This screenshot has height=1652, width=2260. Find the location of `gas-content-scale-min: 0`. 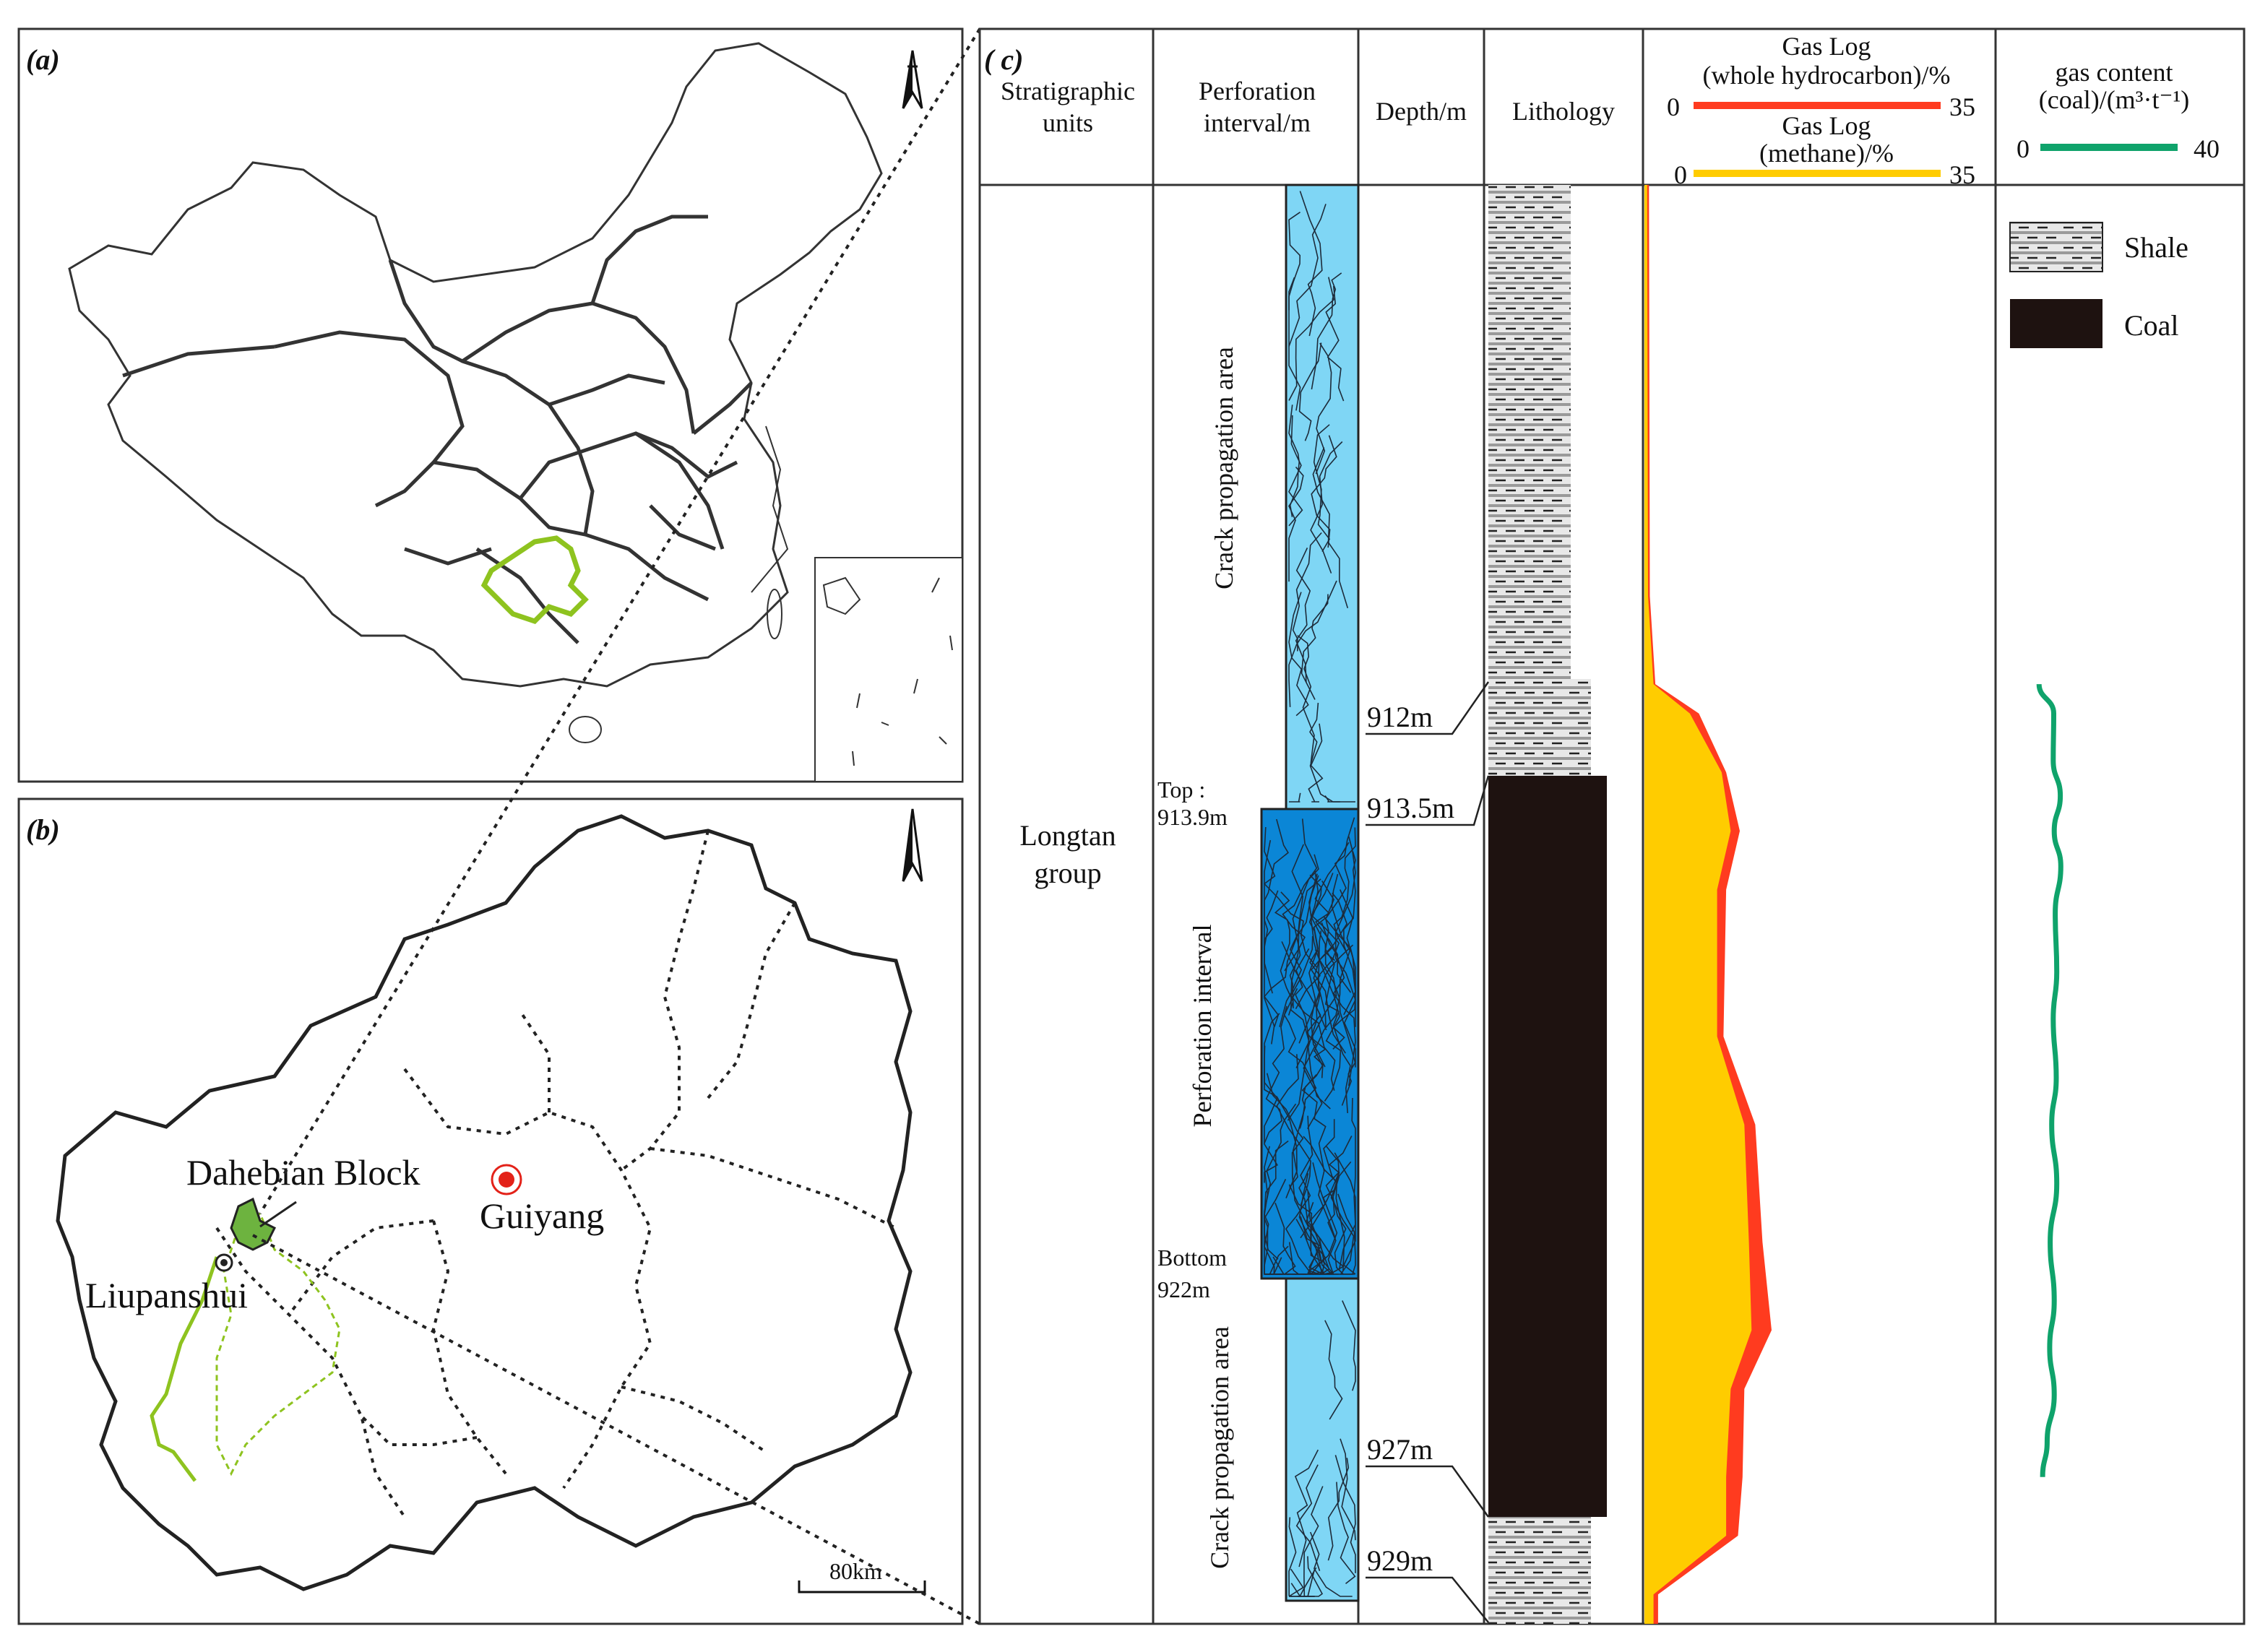

gas-content-scale-min: 0 is located at coordinates (2023, 148).